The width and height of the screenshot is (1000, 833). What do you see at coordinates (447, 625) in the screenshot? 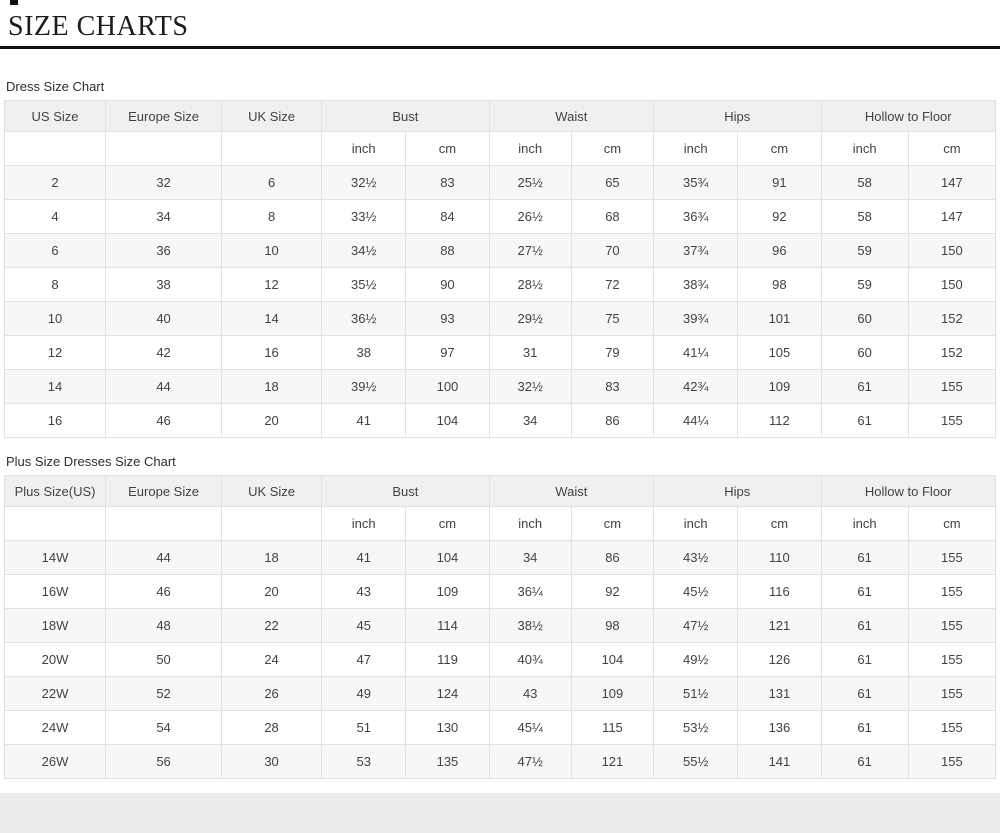
I see `table-cell: 114` at bounding box center [447, 625].